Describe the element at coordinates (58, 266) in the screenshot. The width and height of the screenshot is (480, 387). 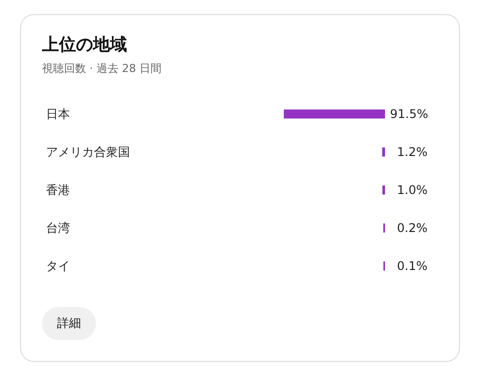
I see `y-tick-label: タイ` at that location.